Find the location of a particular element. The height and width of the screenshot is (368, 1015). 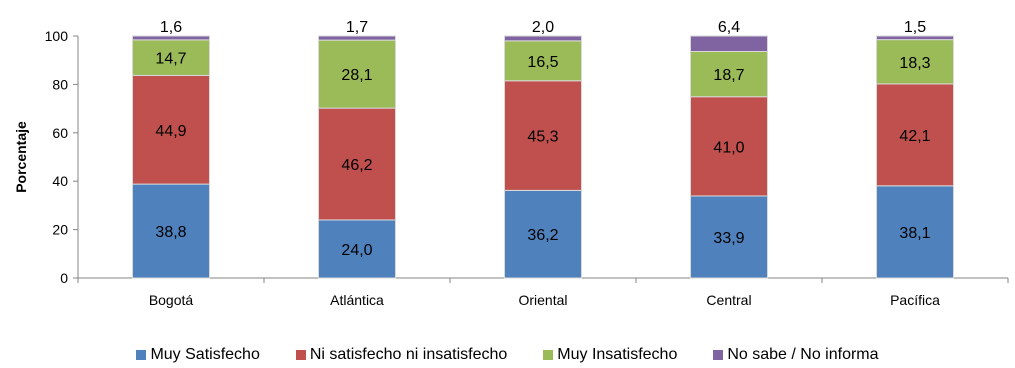

data-label: 38,1 is located at coordinates (914, 233).